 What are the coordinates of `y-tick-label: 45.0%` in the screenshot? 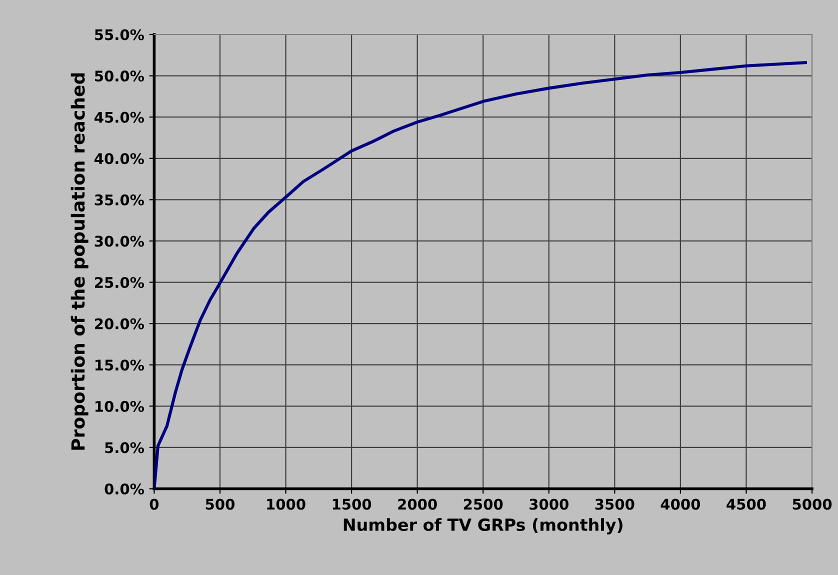 It's located at (119, 117).